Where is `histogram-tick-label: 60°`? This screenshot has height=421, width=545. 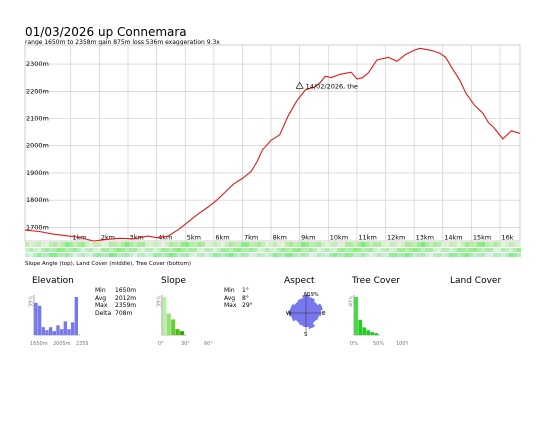
histogram-tick-label: 60° is located at coordinates (208, 344).